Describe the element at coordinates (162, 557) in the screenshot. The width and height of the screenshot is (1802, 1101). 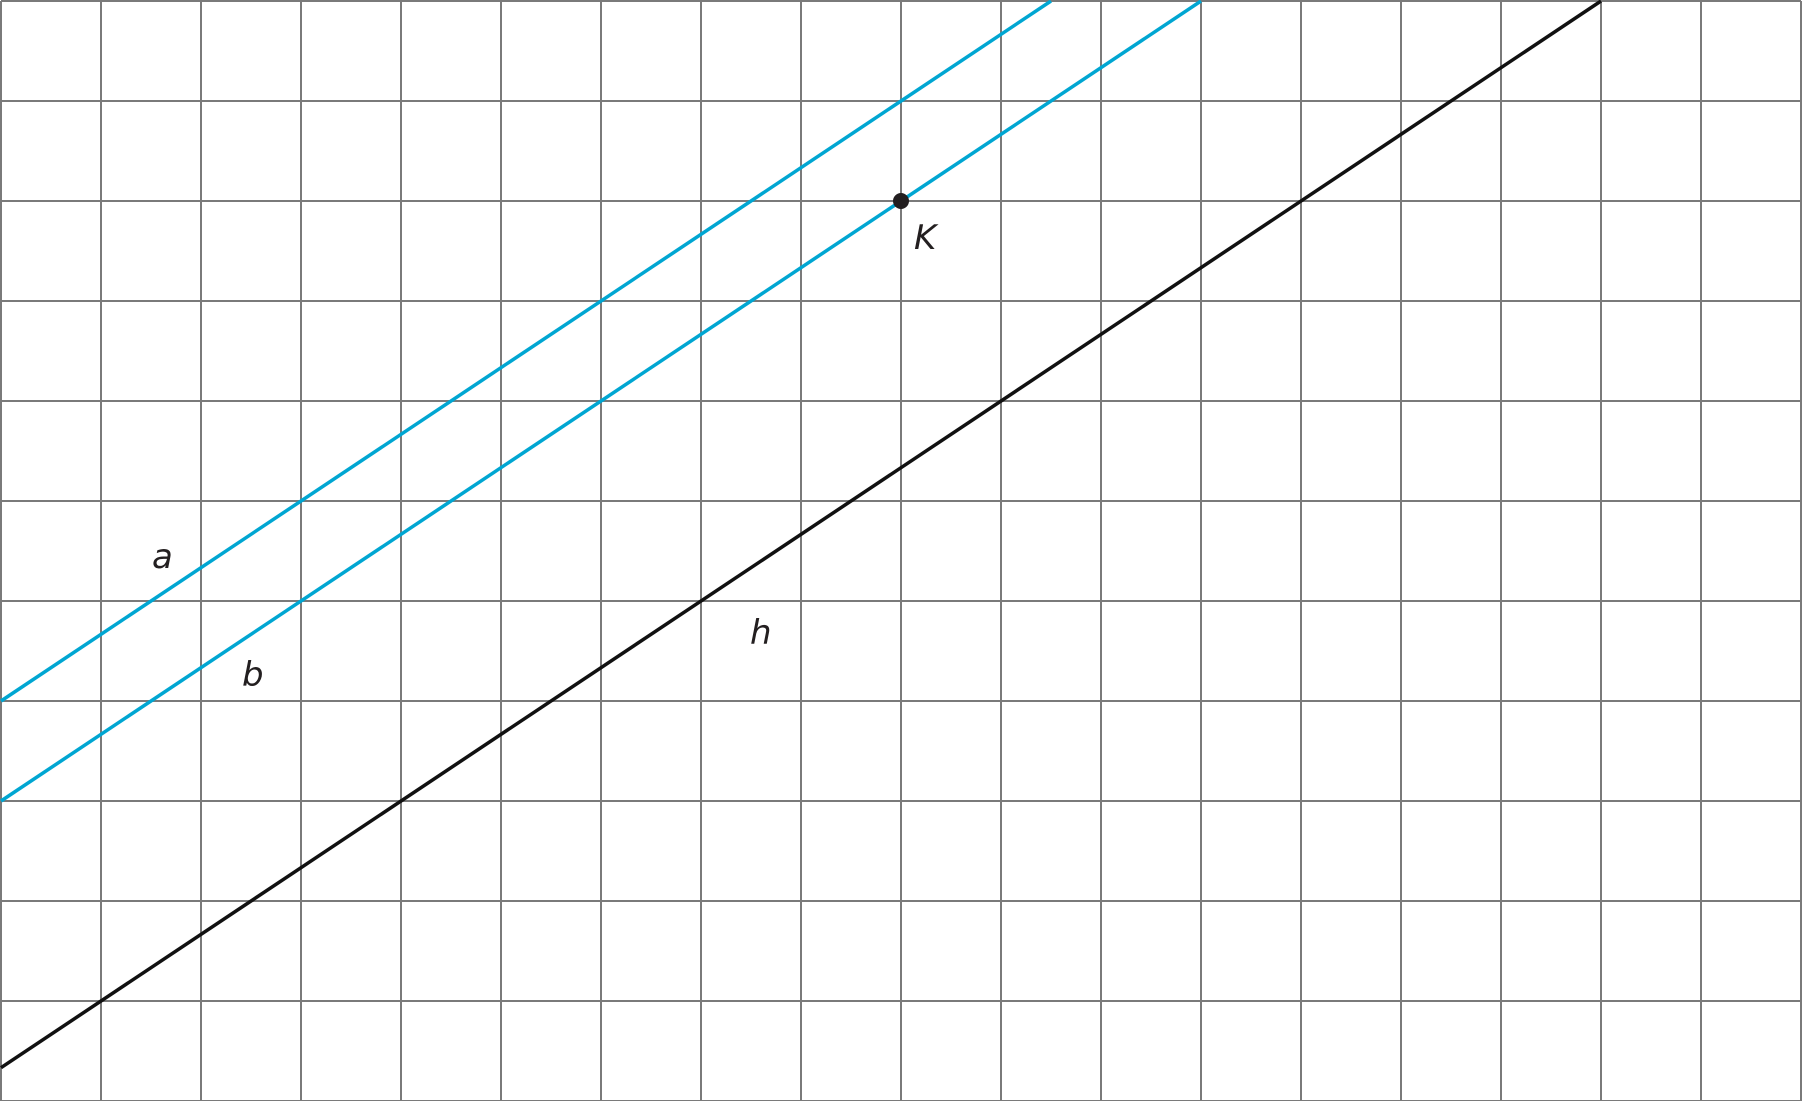
I see `label-a: a` at that location.